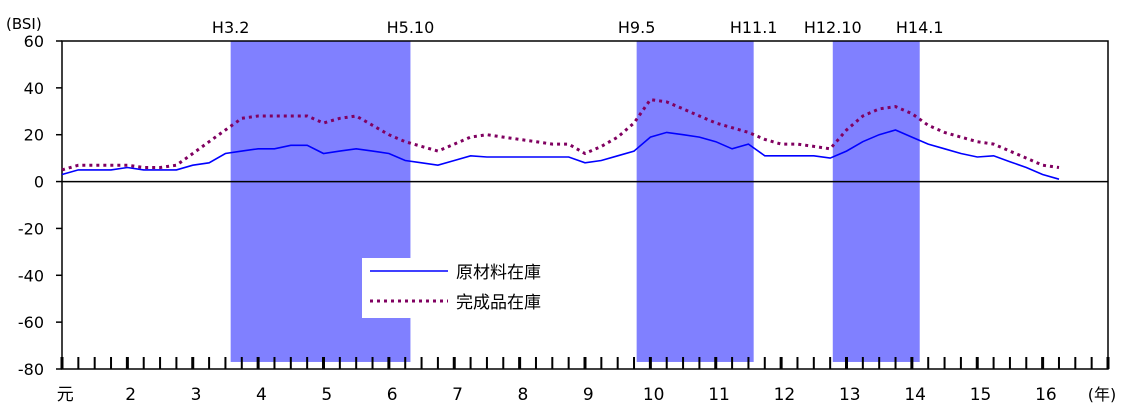 Image resolution: width=1121 pixels, height=410 pixels. What do you see at coordinates (850, 395) in the screenshot?
I see `x-tick-label: 13` at bounding box center [850, 395].